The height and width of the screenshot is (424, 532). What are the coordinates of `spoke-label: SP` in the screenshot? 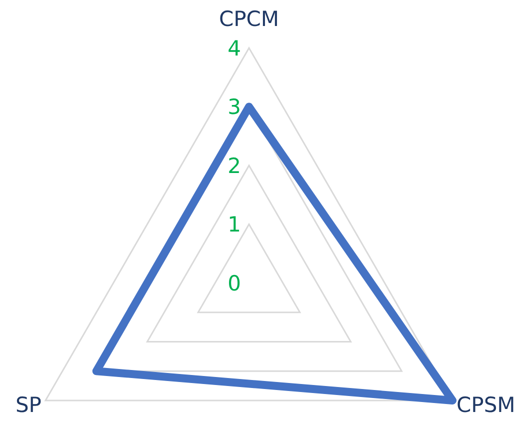 It's located at (28, 404).